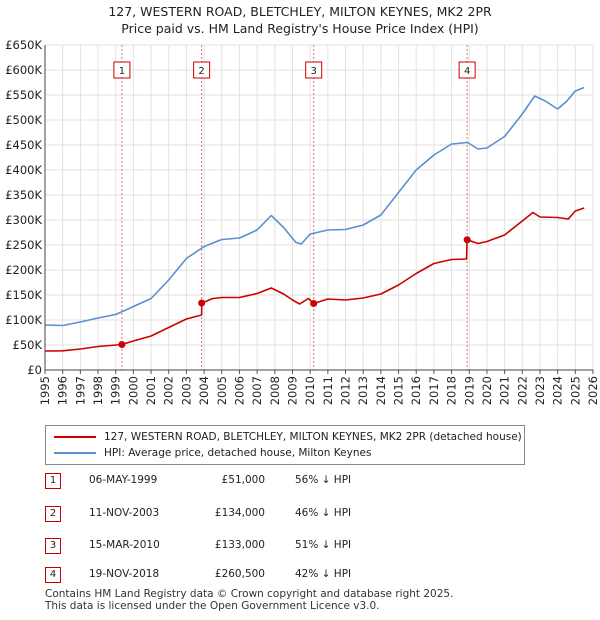 This screenshot has height=620, width=600. I want to click on x-tick-label: 2011, so click(328, 390).